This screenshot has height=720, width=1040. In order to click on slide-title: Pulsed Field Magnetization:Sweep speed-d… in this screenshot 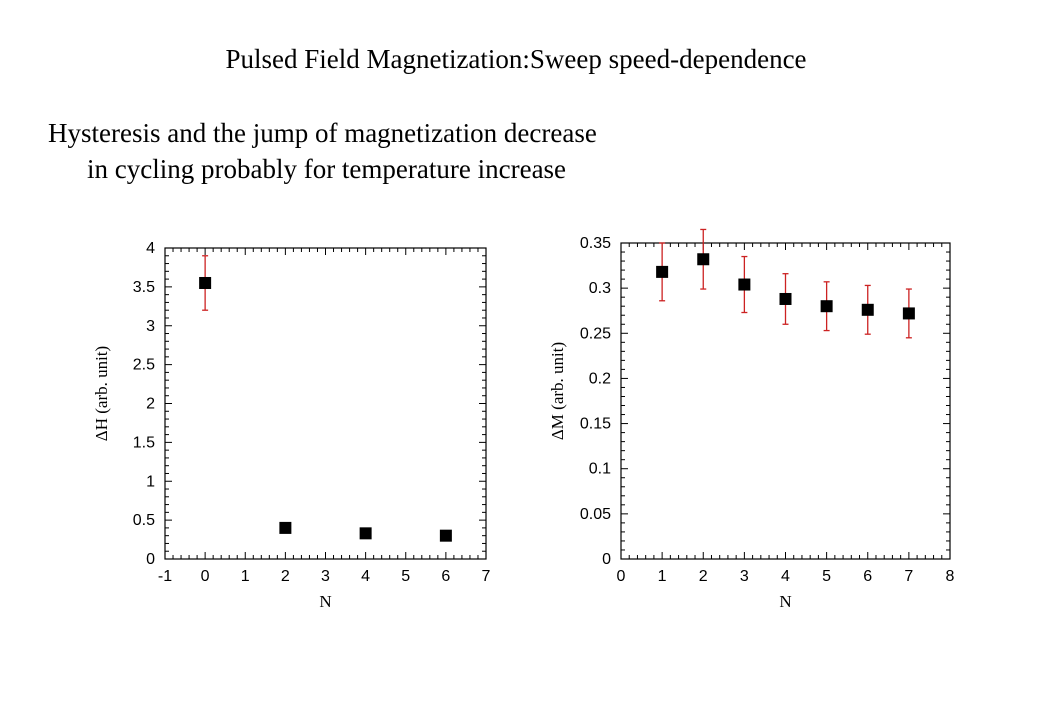, I will do `click(516, 59)`.